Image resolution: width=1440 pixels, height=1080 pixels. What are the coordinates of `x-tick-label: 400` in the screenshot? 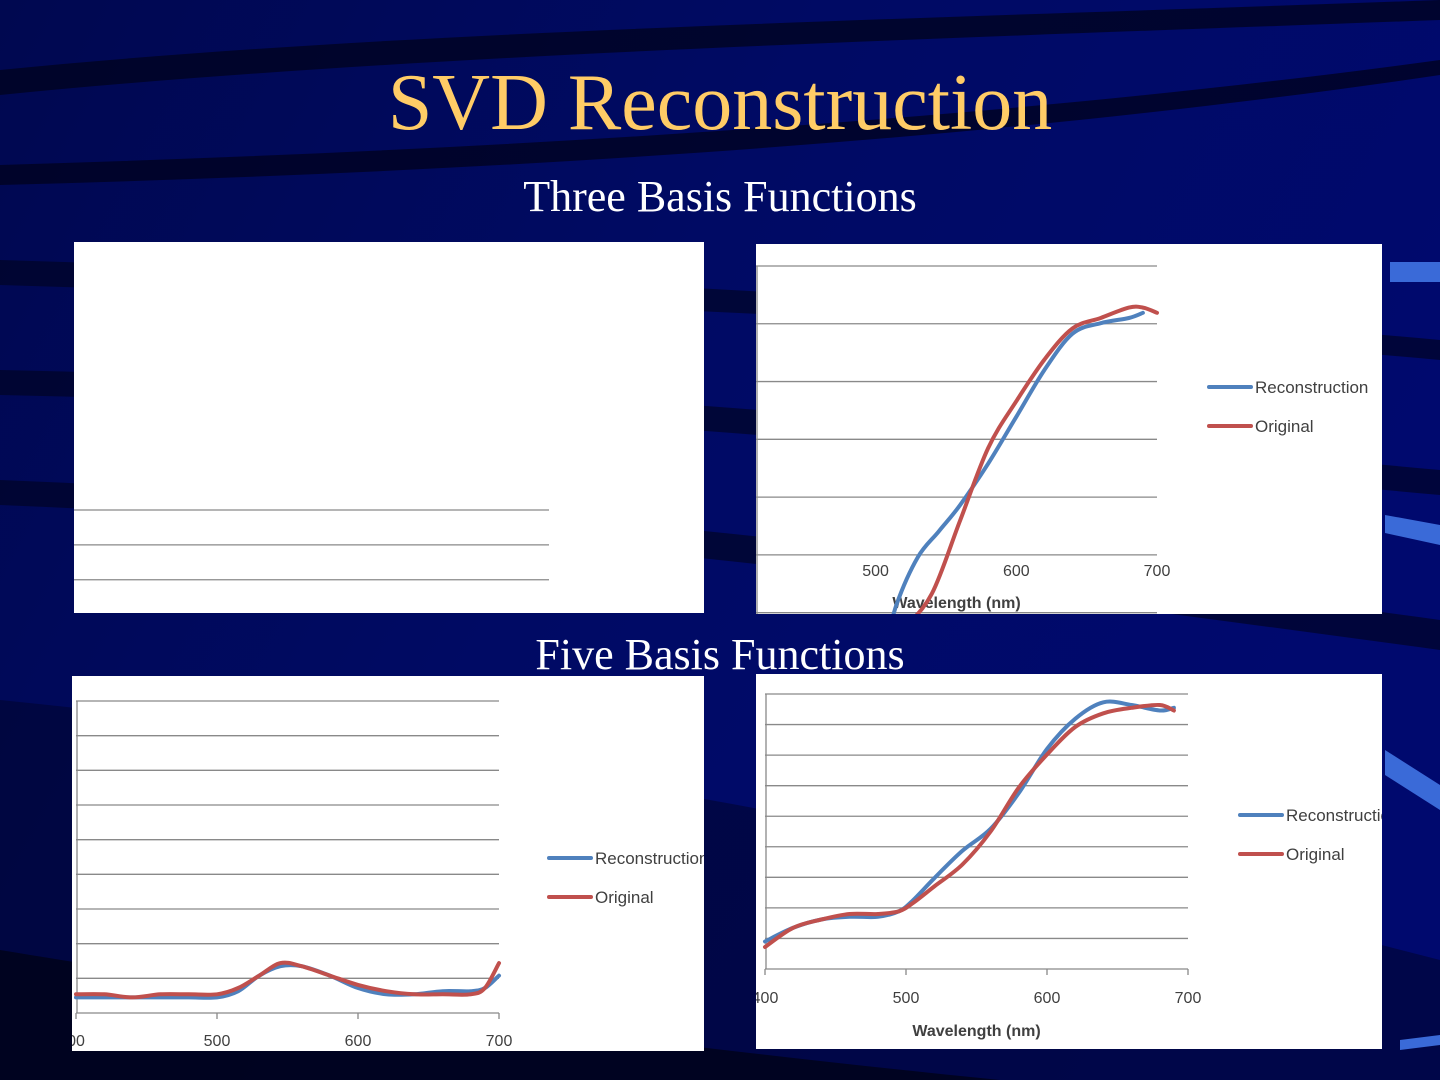 It's located at (767, 998).